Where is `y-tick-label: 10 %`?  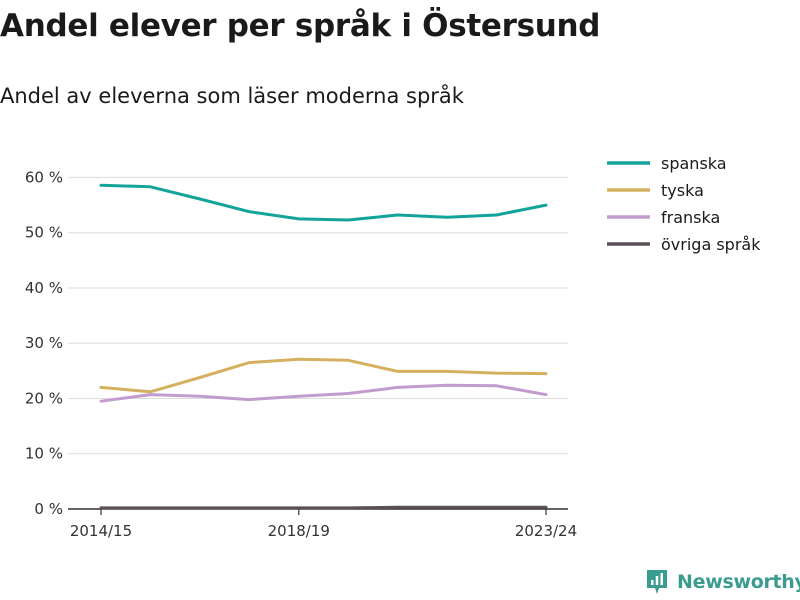 y-tick-label: 10 % is located at coordinates (44, 454).